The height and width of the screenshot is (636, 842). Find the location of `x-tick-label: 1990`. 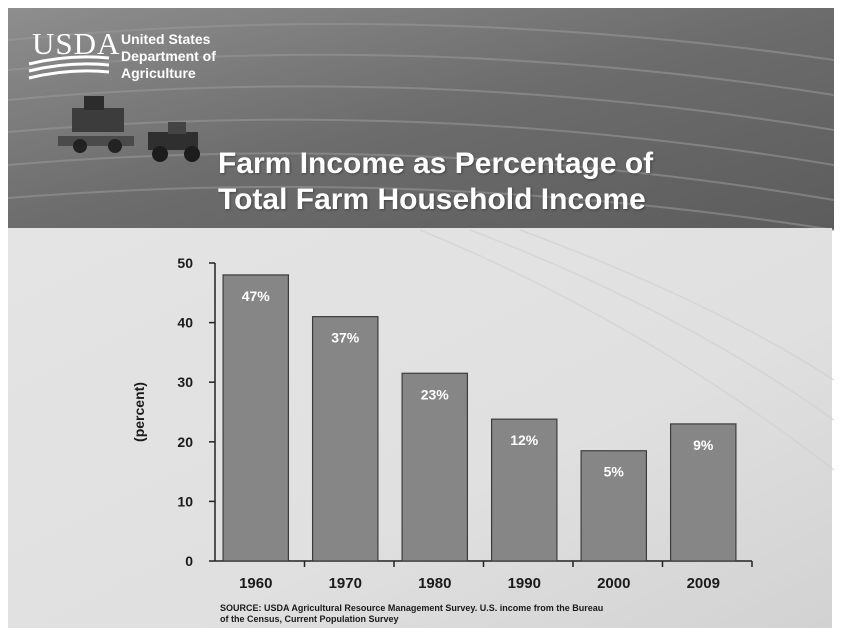

x-tick-label: 1990 is located at coordinates (524, 583).